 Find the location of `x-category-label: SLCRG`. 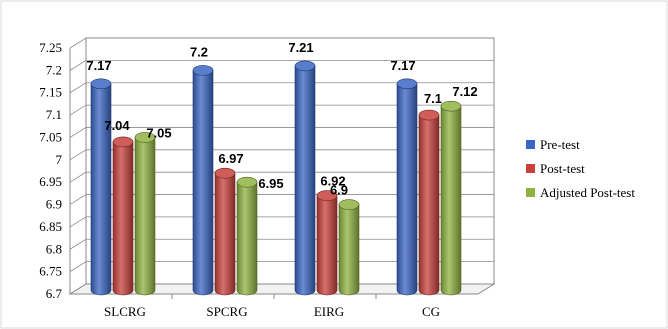

x-category-label: SLCRG is located at coordinates (125, 311).